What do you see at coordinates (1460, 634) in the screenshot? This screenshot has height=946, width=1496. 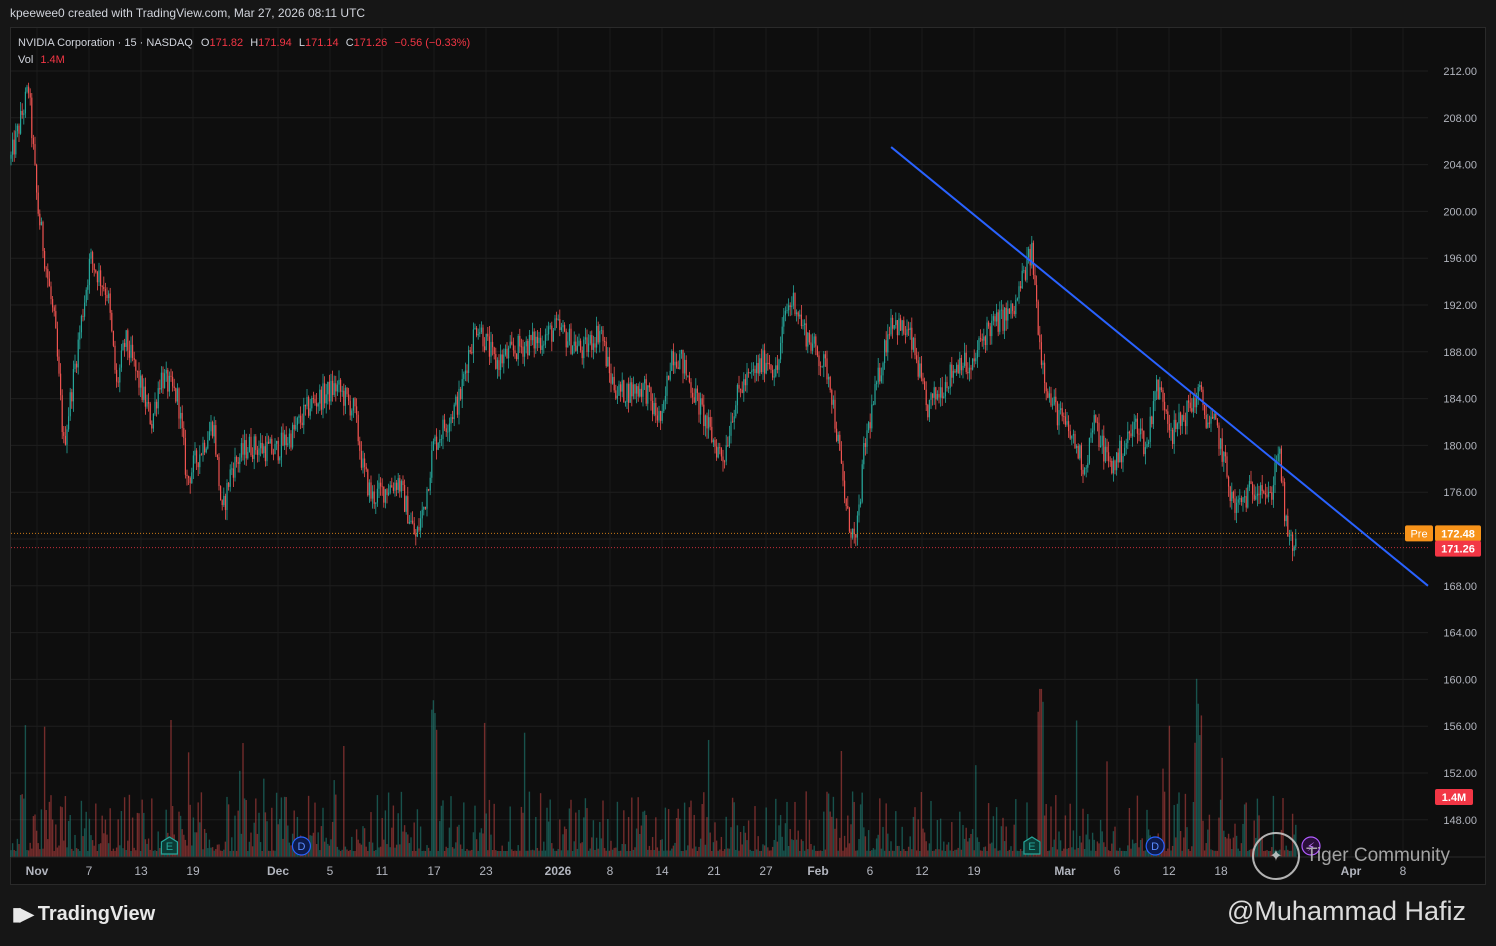 I see `price-tick-label: 164.00` at bounding box center [1460, 634].